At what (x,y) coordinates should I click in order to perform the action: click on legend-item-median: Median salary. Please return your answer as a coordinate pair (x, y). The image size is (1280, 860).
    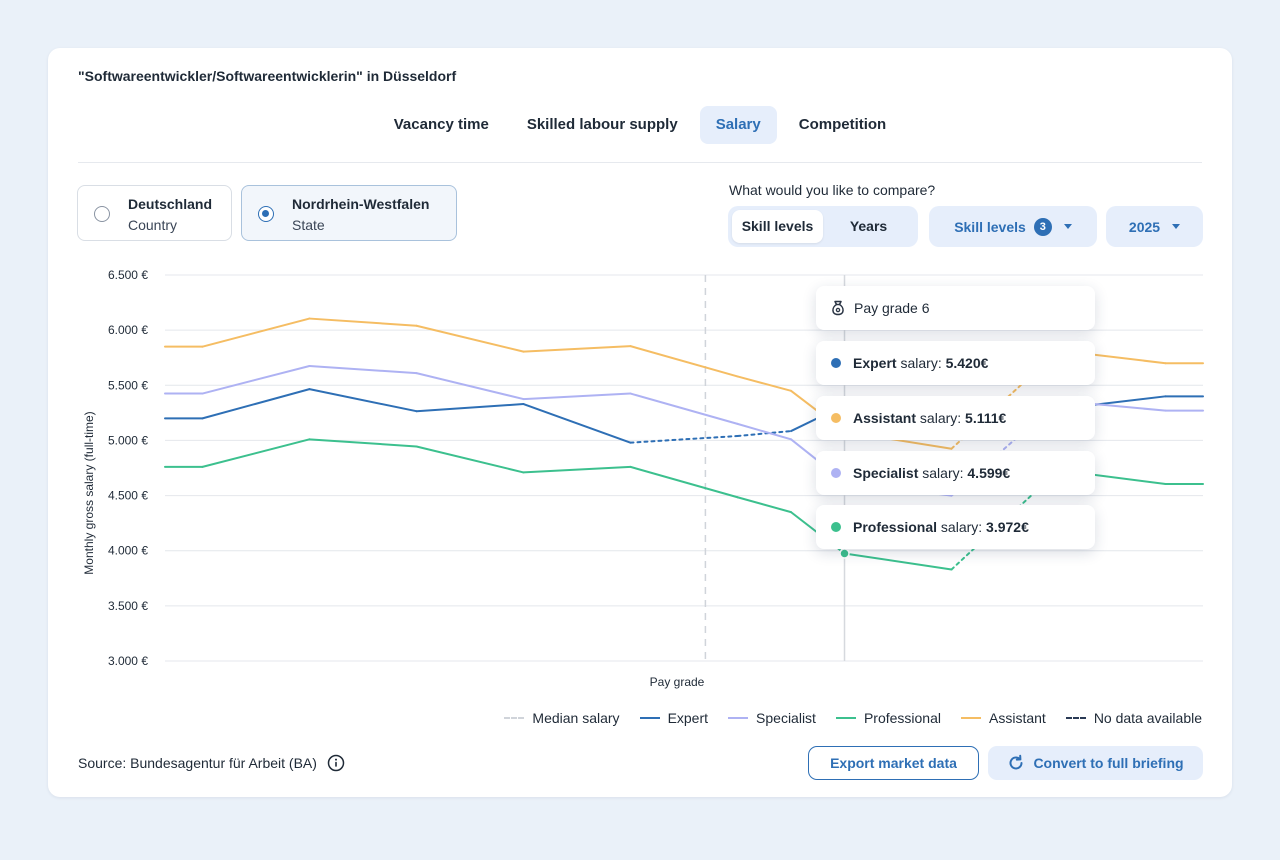
    Looking at the image, I should click on (562, 718).